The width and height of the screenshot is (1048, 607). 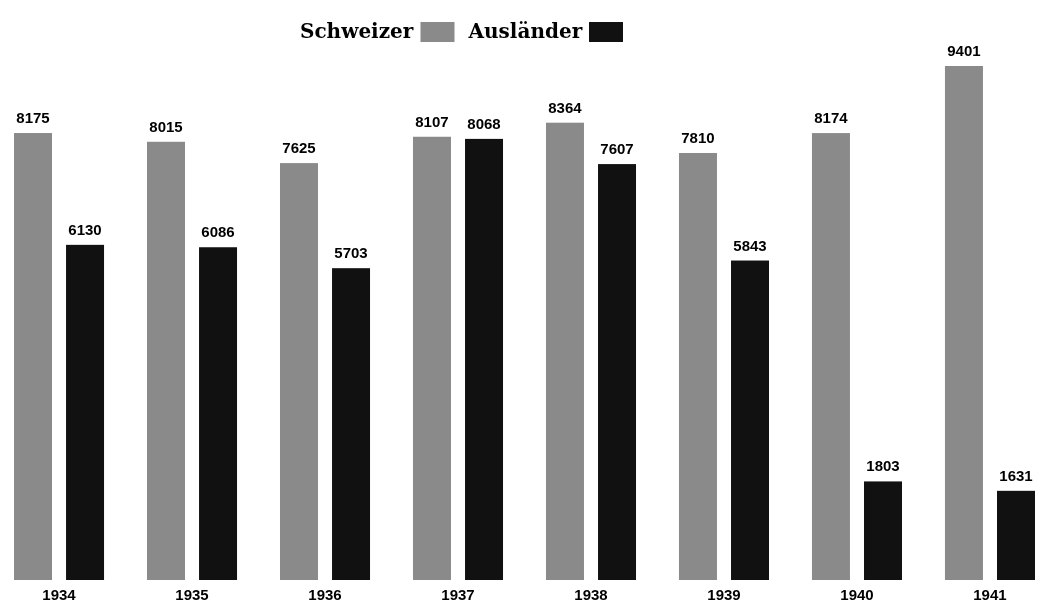 What do you see at coordinates (617, 149) in the screenshot?
I see `data-label: 7607` at bounding box center [617, 149].